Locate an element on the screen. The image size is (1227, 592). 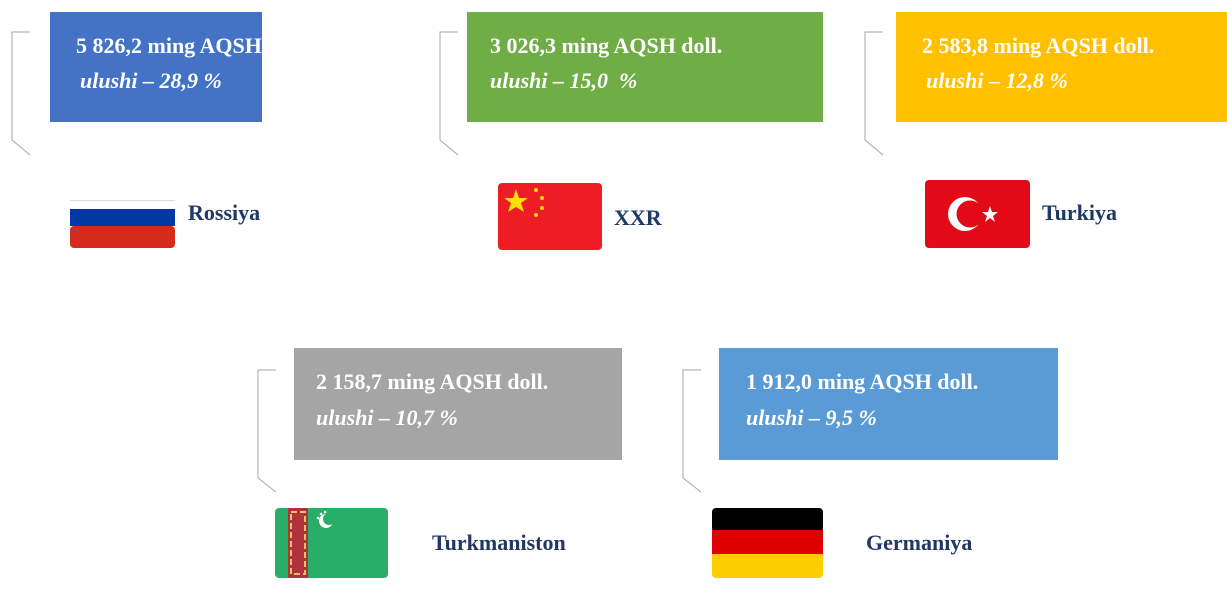
share: ulushi – 28,9 % is located at coordinates (151, 80).